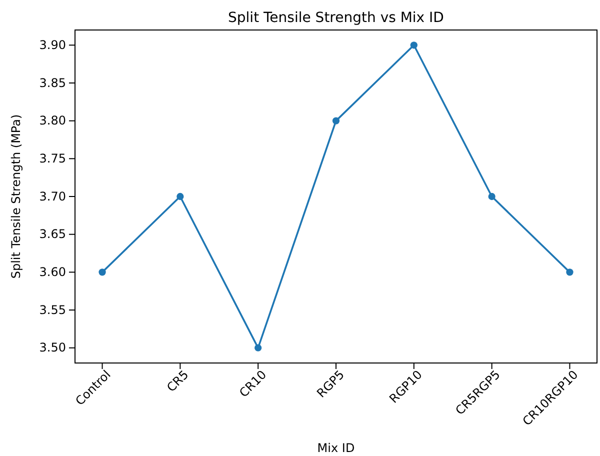 This screenshot has width=600, height=456. I want to click on y-tick-label: 3.55, so click(52, 309).